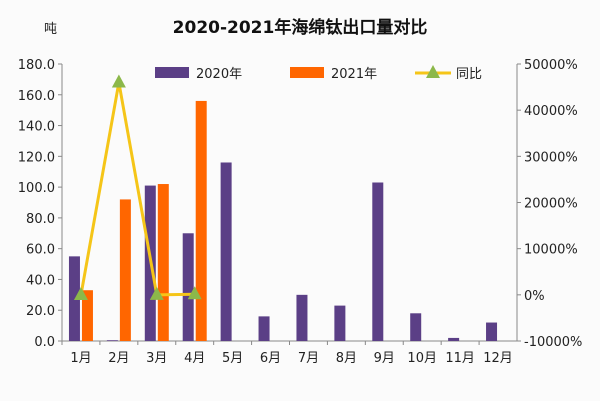 This screenshot has width=600, height=401. I want to click on y2-tick-label: 0%, so click(534, 296).